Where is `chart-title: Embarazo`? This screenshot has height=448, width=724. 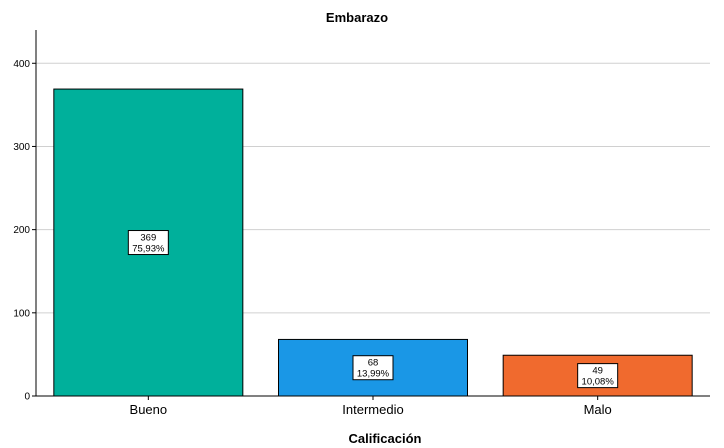 chart-title: Embarazo is located at coordinates (357, 17).